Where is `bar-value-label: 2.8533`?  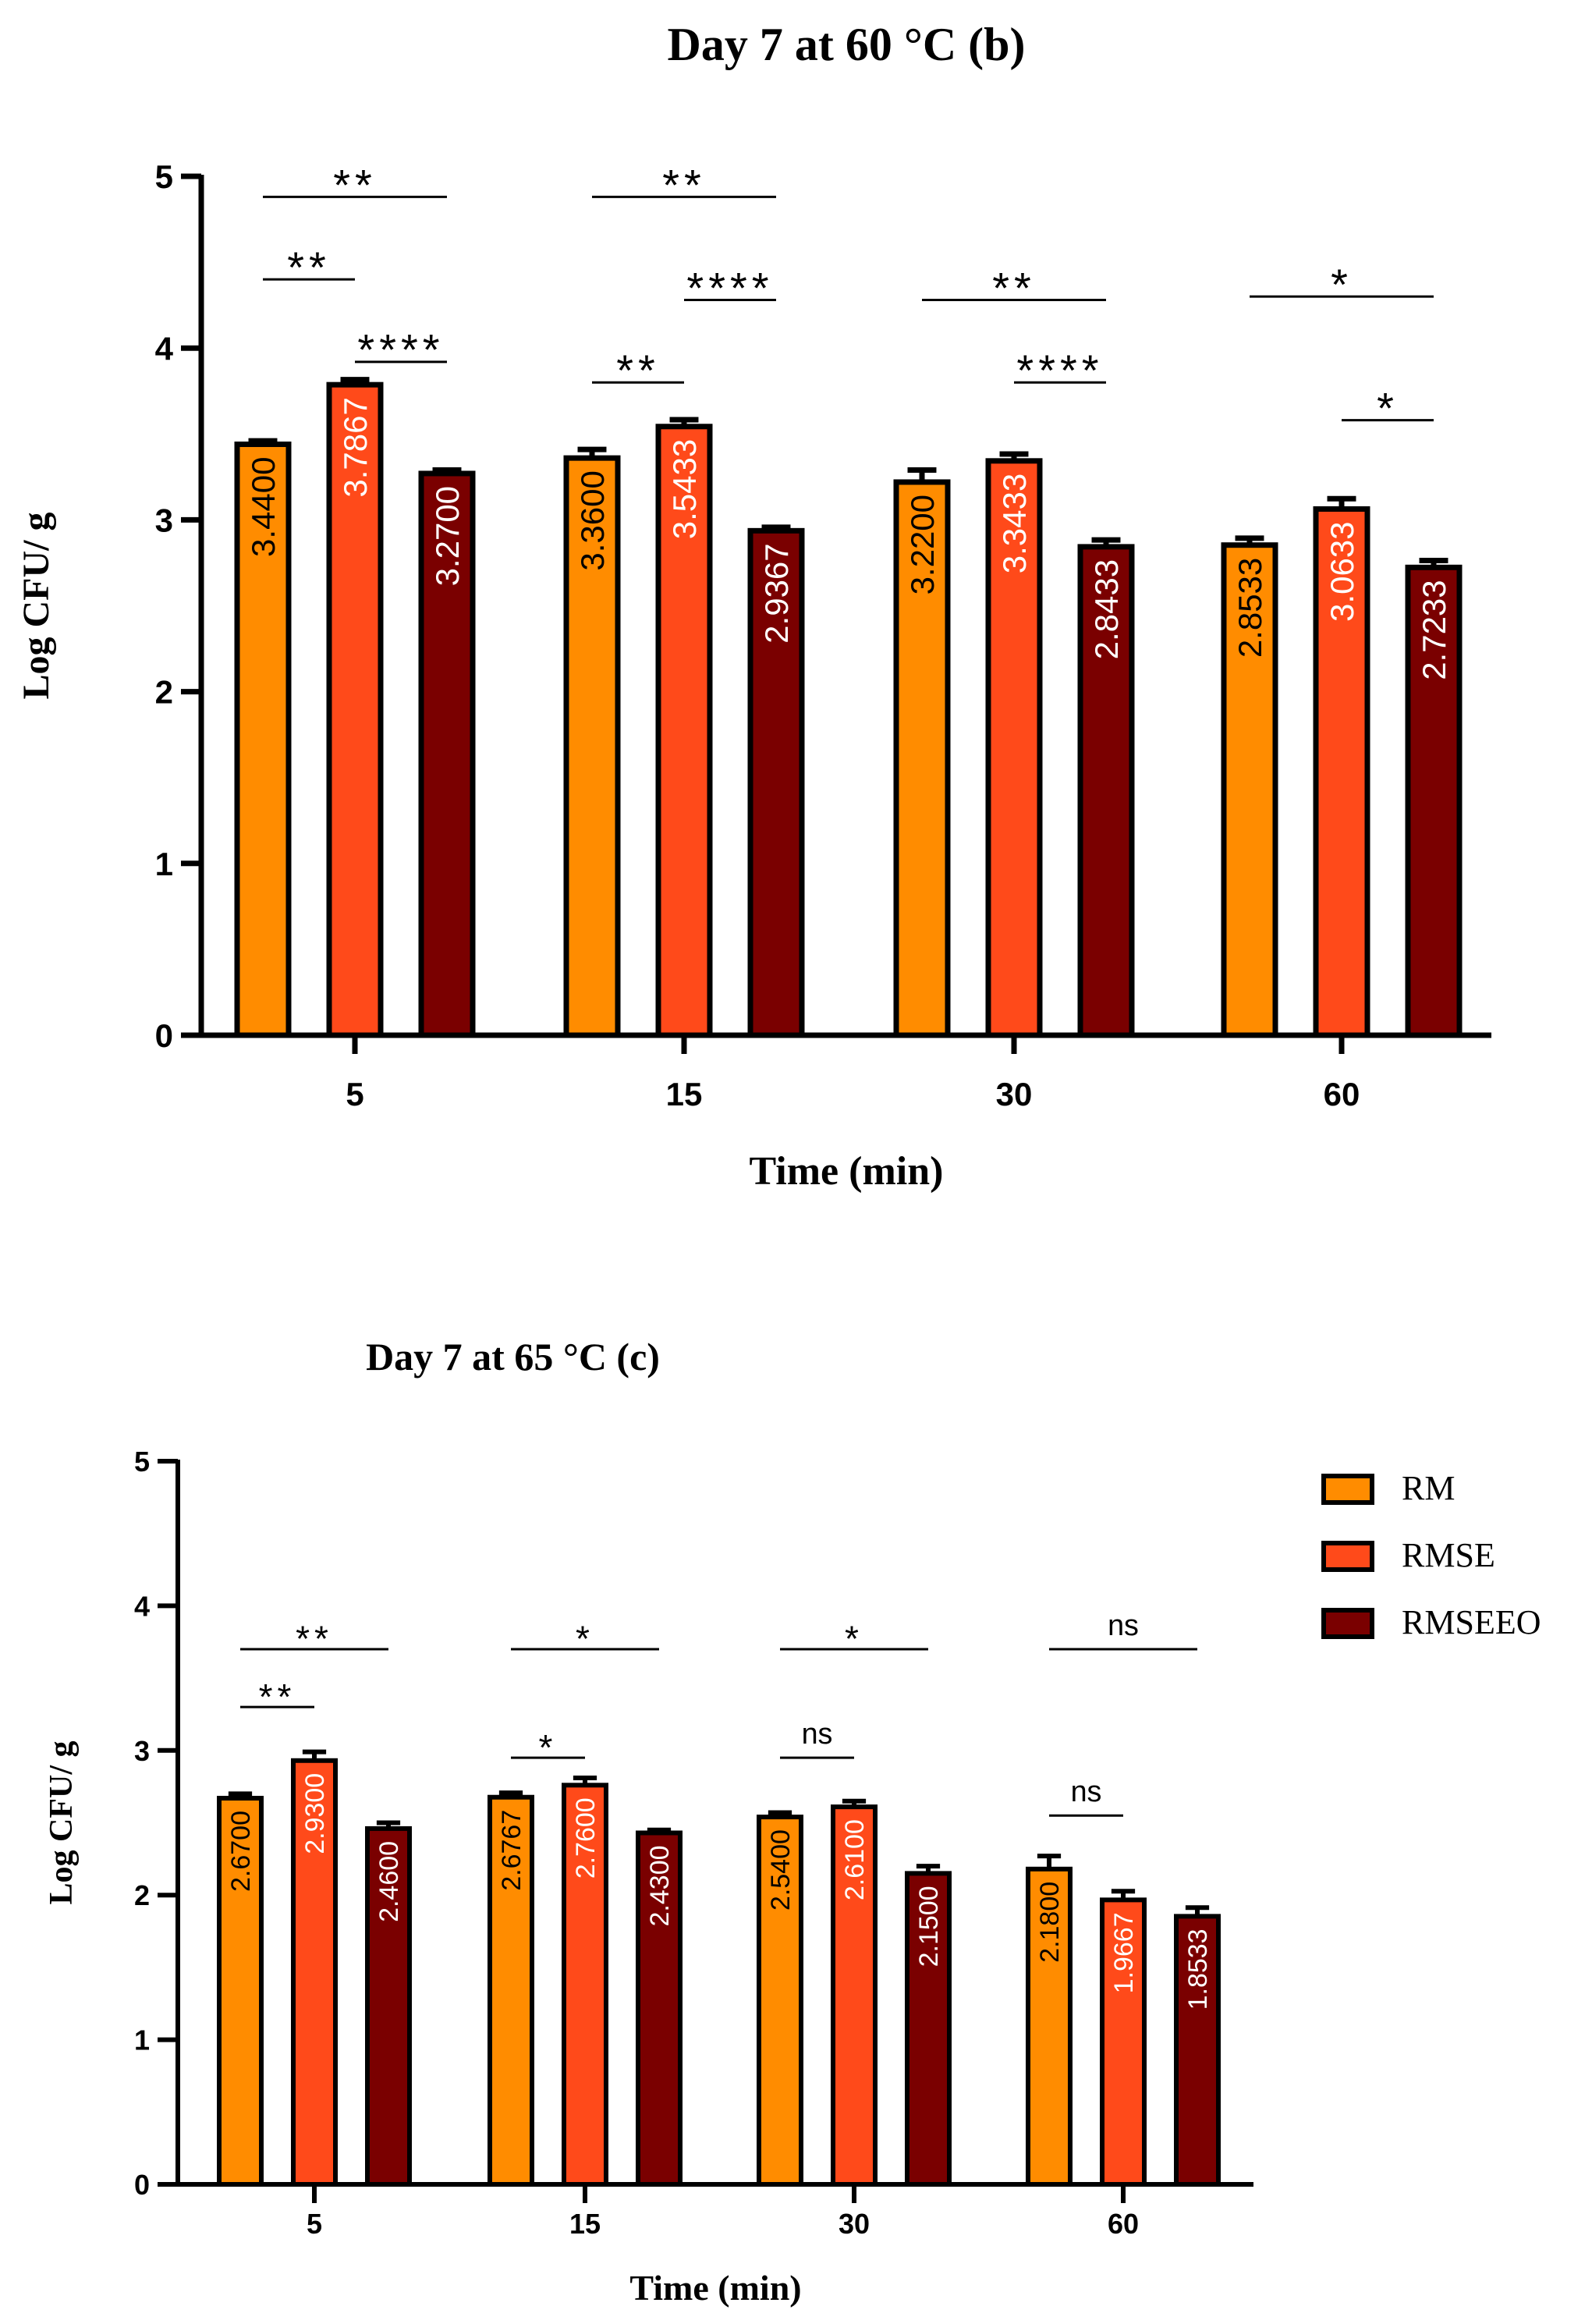
bar-value-label: 2.8533 is located at coordinates (1250, 608).